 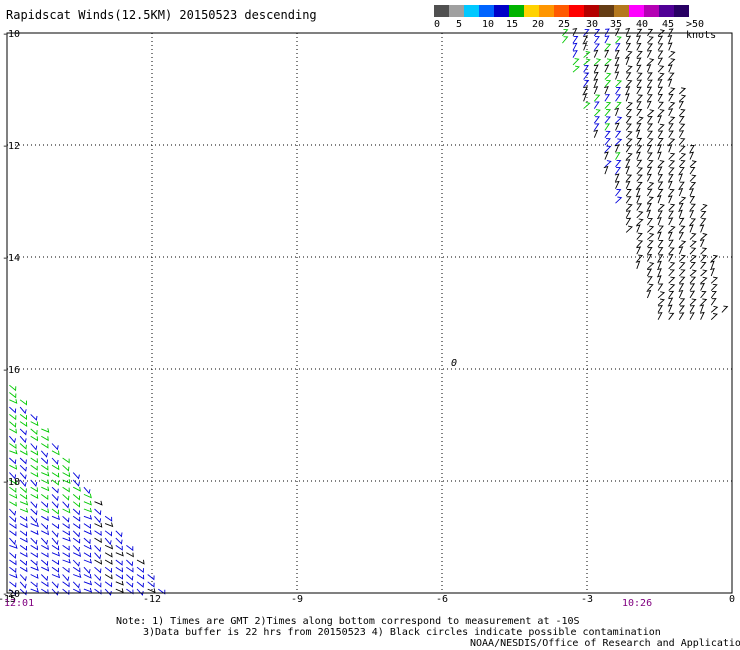 What do you see at coordinates (645, 174) in the screenshot?
I see `east-swath` at bounding box center [645, 174].